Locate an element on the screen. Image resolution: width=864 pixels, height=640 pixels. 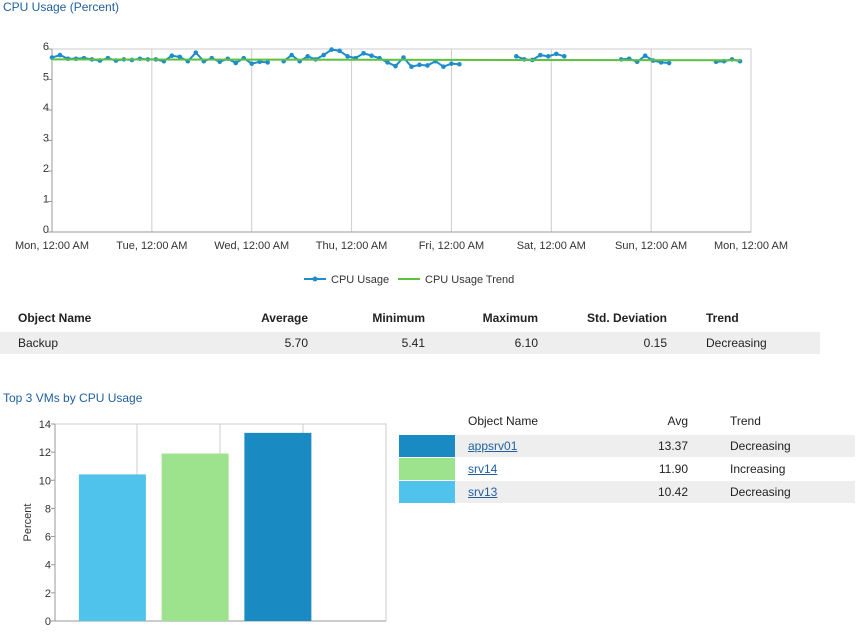
legend-cpu-usage-label: CPU Usage is located at coordinates (360, 280).